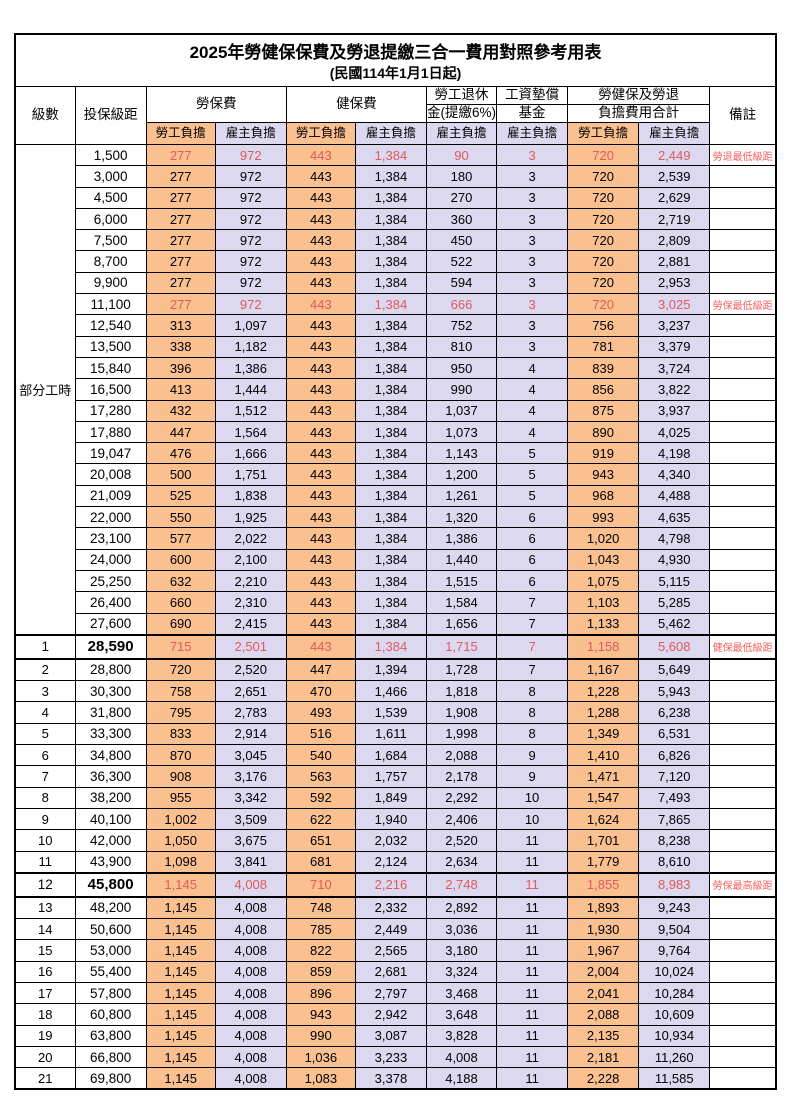 Image resolution: width=791 pixels, height=1120 pixels. Describe the element at coordinates (674, 624) in the screenshot. I see `cell-value: 5,462` at that location.